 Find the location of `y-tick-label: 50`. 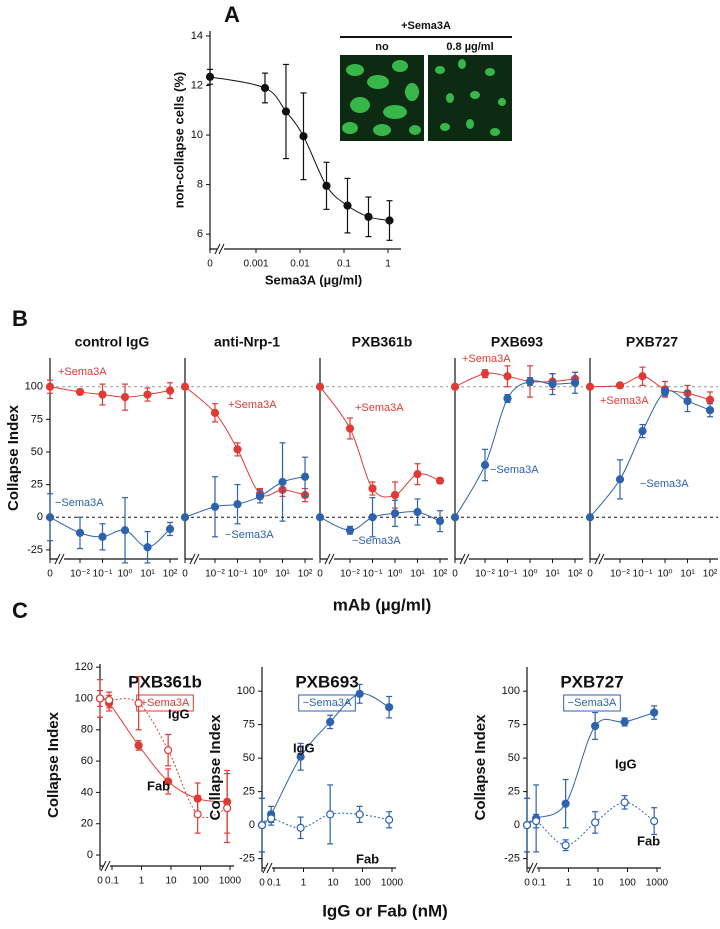

y-tick-label: 50 is located at coordinates (514, 758).